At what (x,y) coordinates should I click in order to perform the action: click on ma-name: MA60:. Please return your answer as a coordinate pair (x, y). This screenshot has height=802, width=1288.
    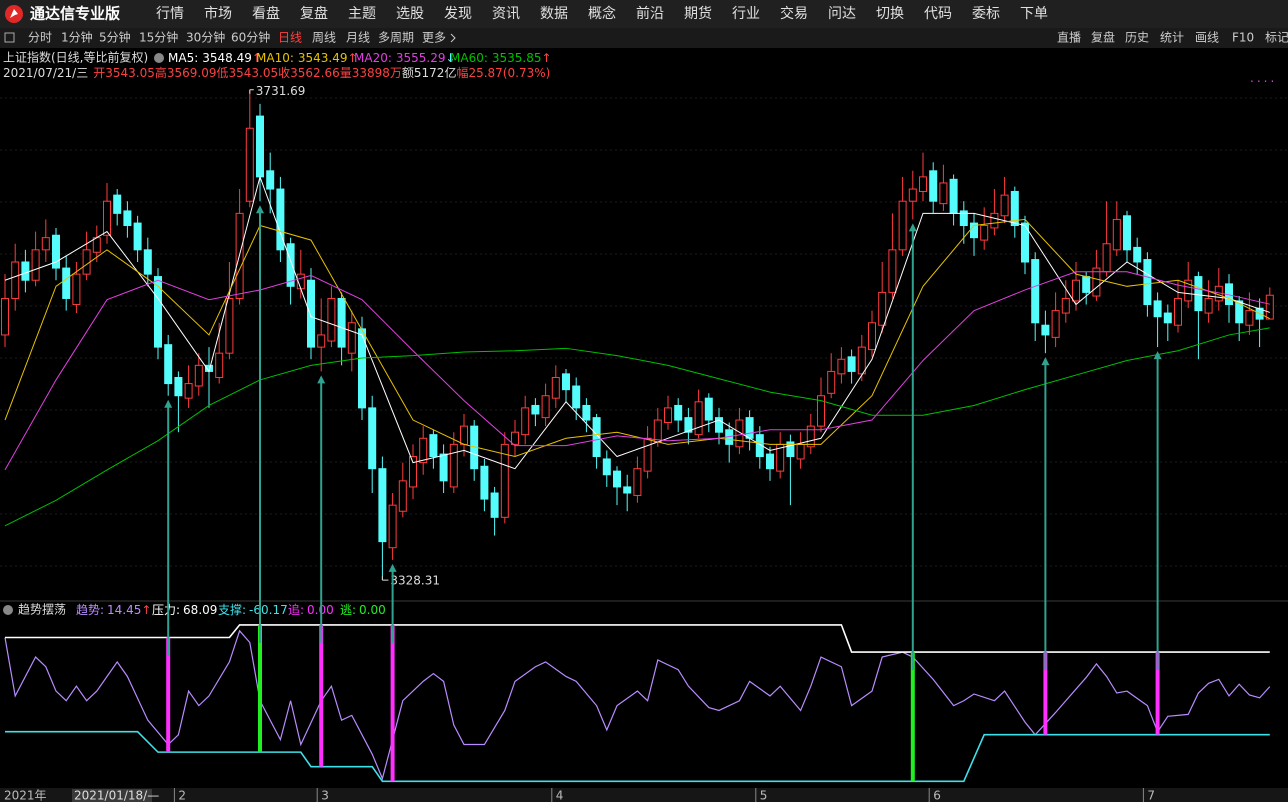
    Looking at the image, I should click on (469, 58).